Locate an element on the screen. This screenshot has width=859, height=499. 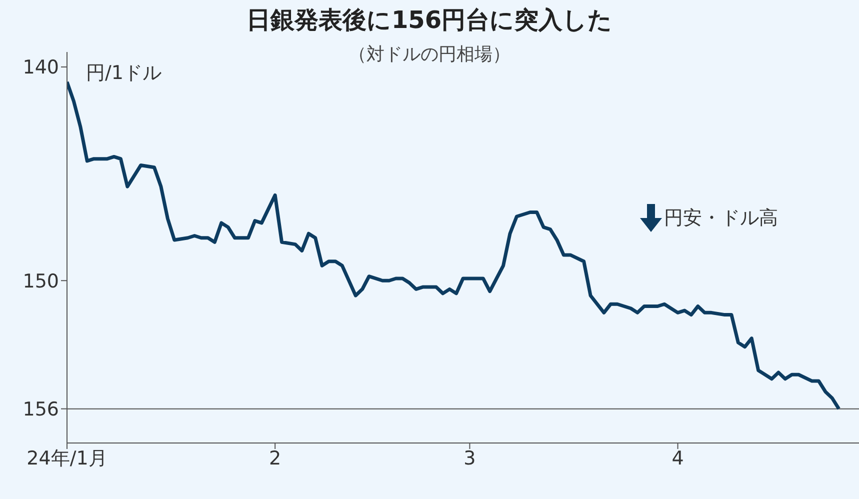
annotation: 円安・ドル高 is located at coordinates (721, 218).